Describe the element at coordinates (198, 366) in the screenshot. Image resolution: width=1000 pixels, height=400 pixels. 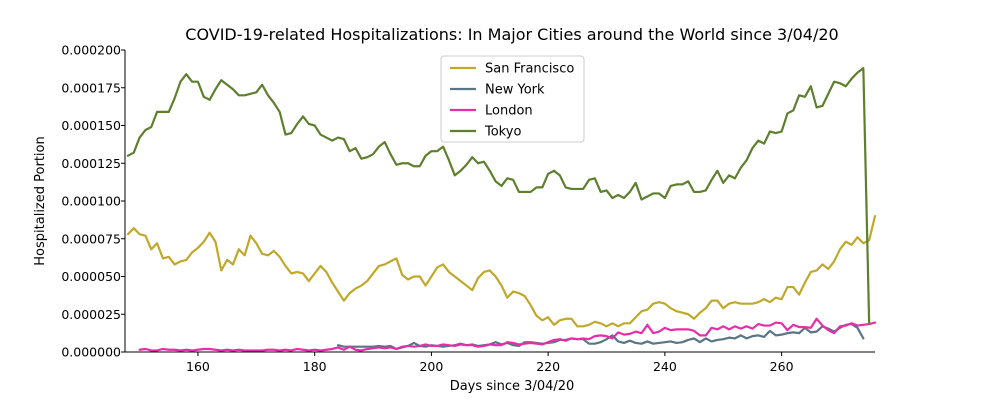
I see `x-tick-label: 160` at that location.